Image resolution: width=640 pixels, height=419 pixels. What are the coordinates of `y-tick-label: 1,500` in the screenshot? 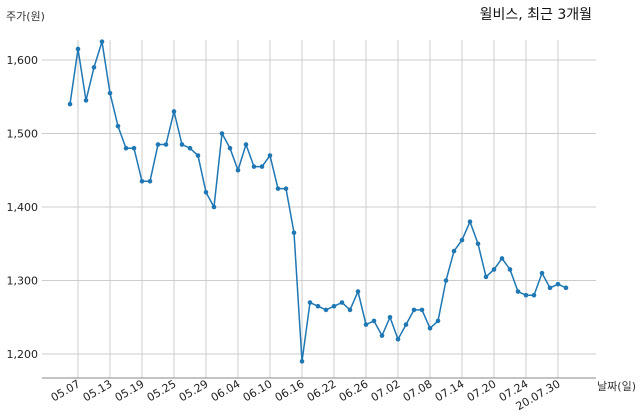 It's located at (23, 134).